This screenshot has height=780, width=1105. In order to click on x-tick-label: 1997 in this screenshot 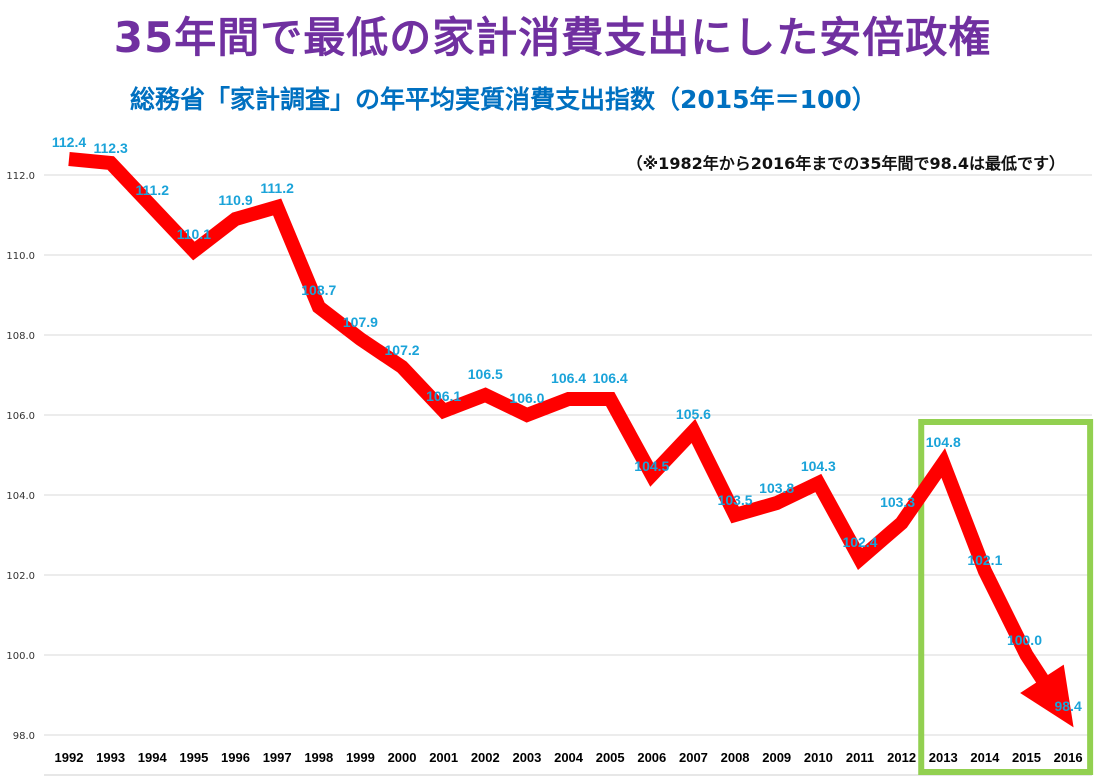, I will do `click(277, 757)`.